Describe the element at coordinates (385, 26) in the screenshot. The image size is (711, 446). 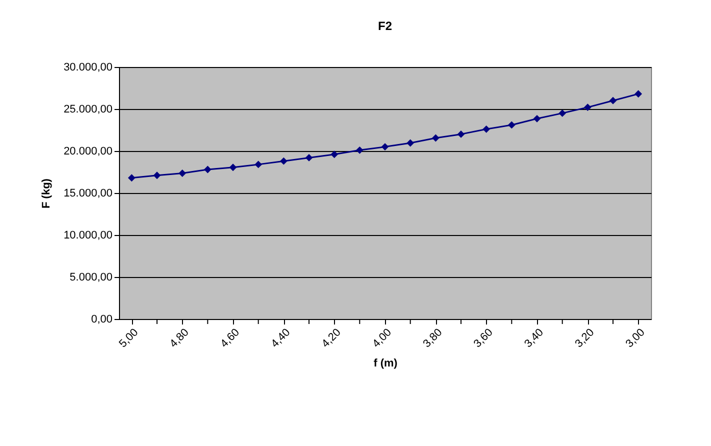
I see `chart-title: F2` at that location.